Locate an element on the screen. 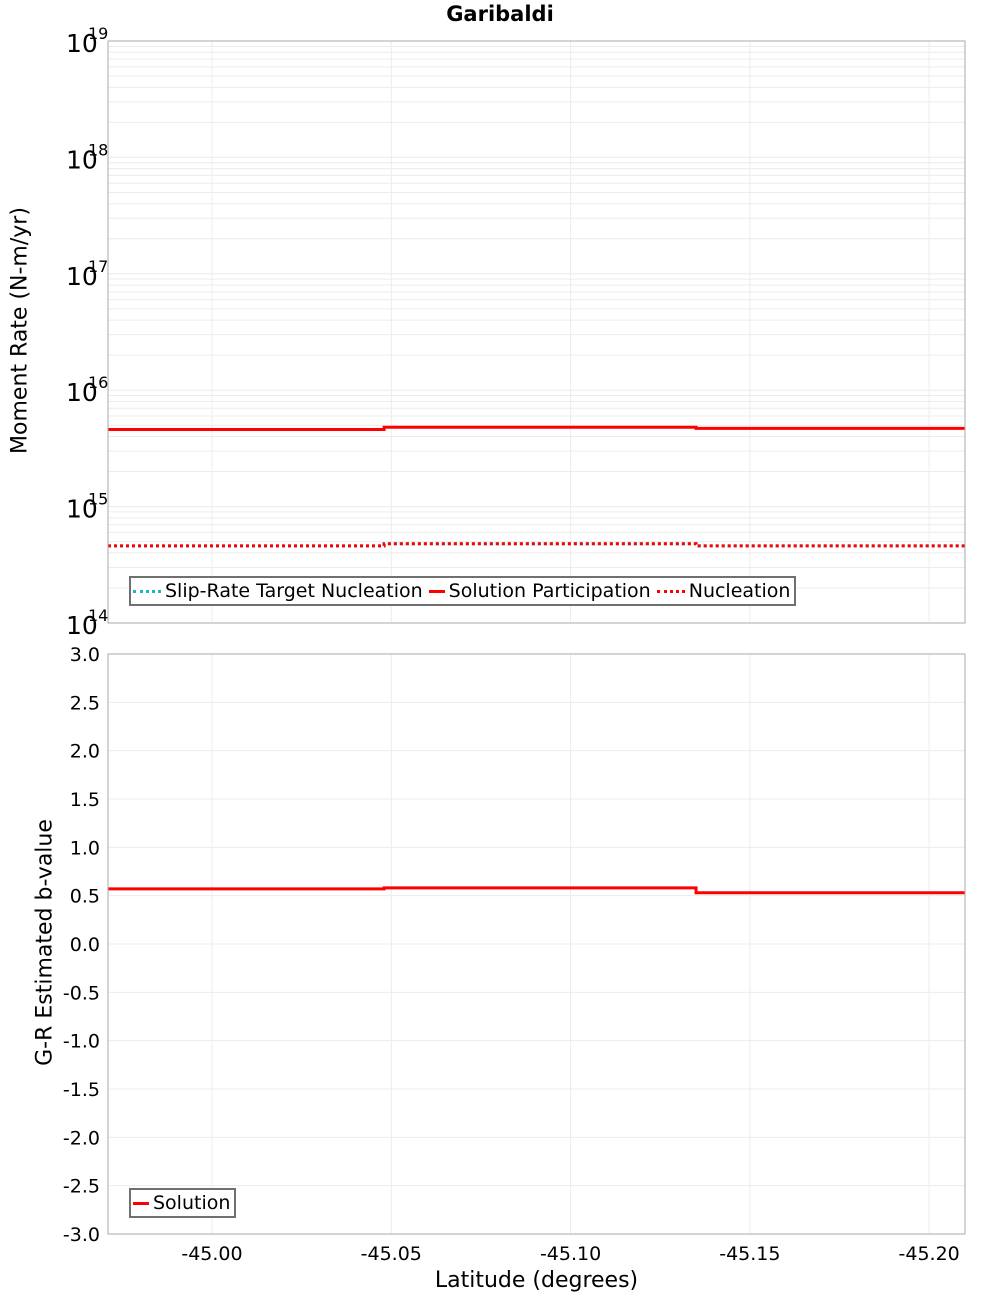  y-tick-label: 1.0 is located at coordinates (85, 848).